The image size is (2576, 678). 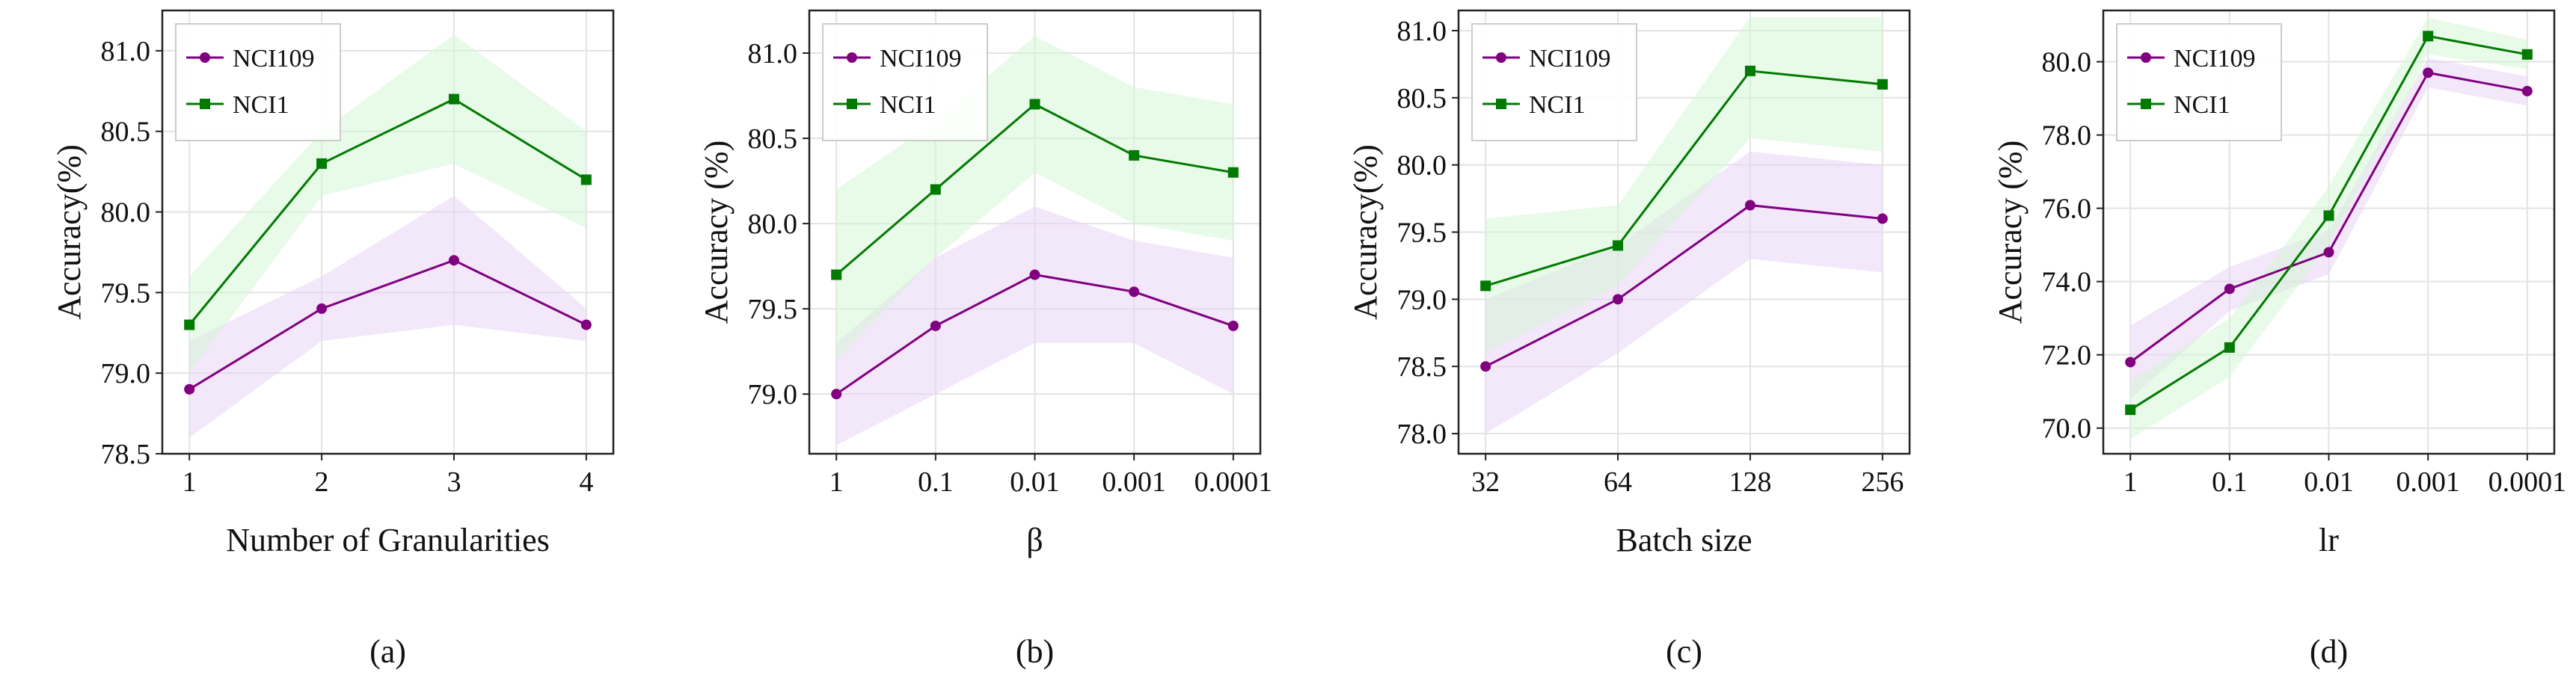 What do you see at coordinates (2067, 282) in the screenshot?
I see `y-tick-label: 74.0` at bounding box center [2067, 282].